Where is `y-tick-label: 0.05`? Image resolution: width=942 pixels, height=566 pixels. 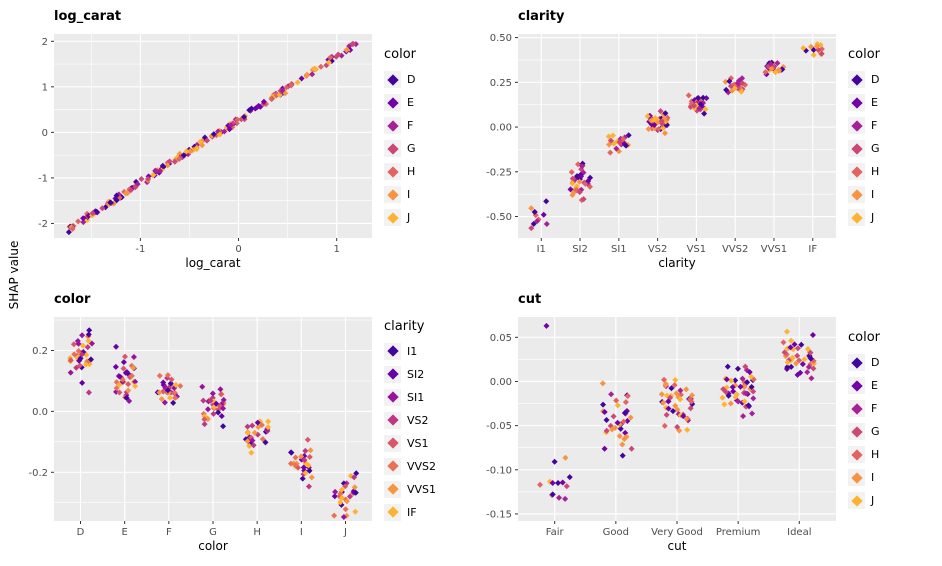
y-tick-label: 0.05 is located at coordinates (501, 338).